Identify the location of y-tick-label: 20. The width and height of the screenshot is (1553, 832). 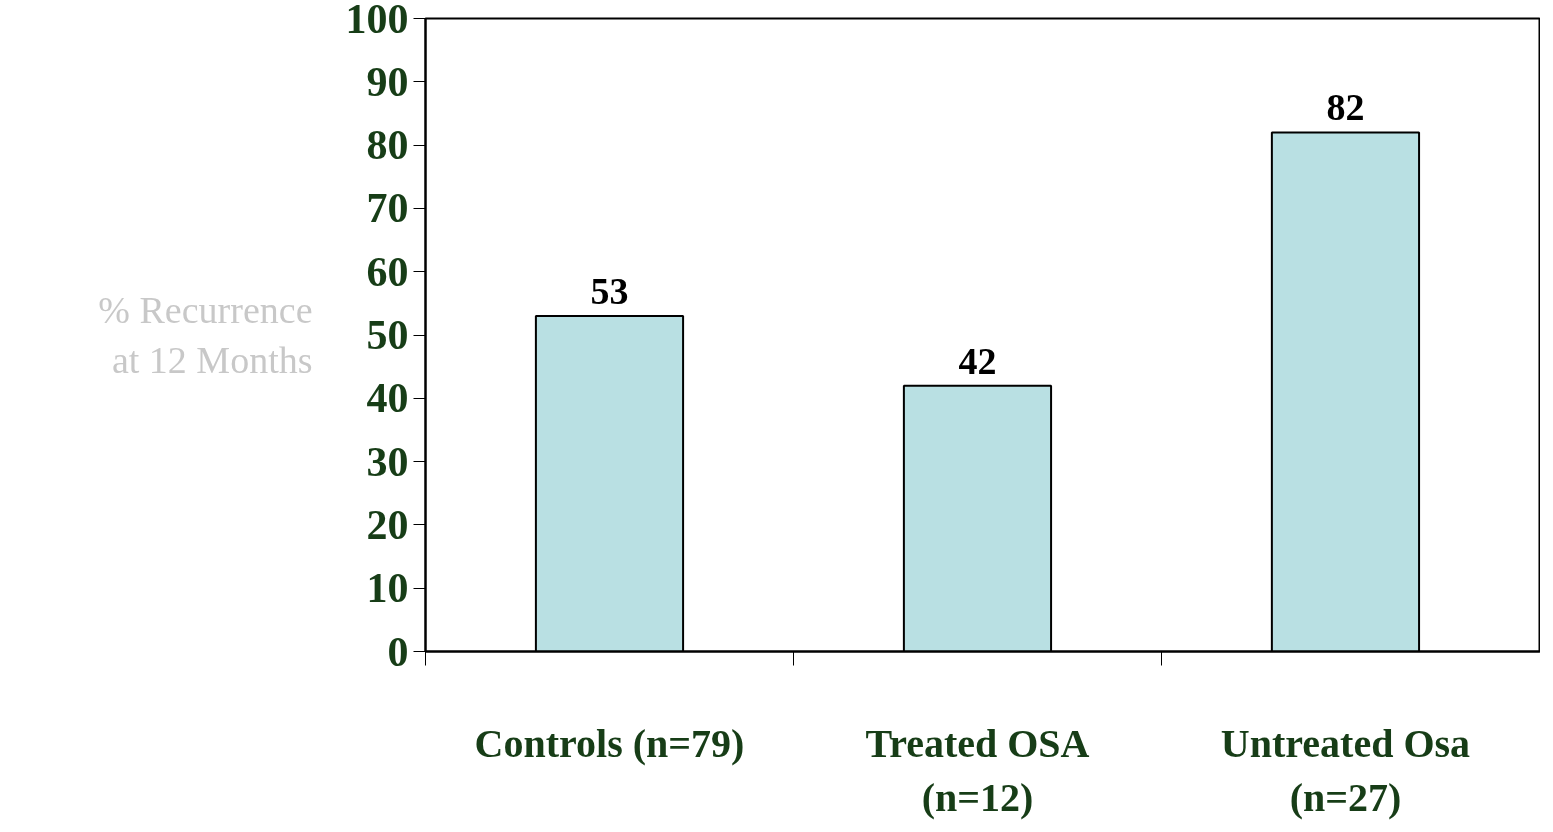
(387, 524).